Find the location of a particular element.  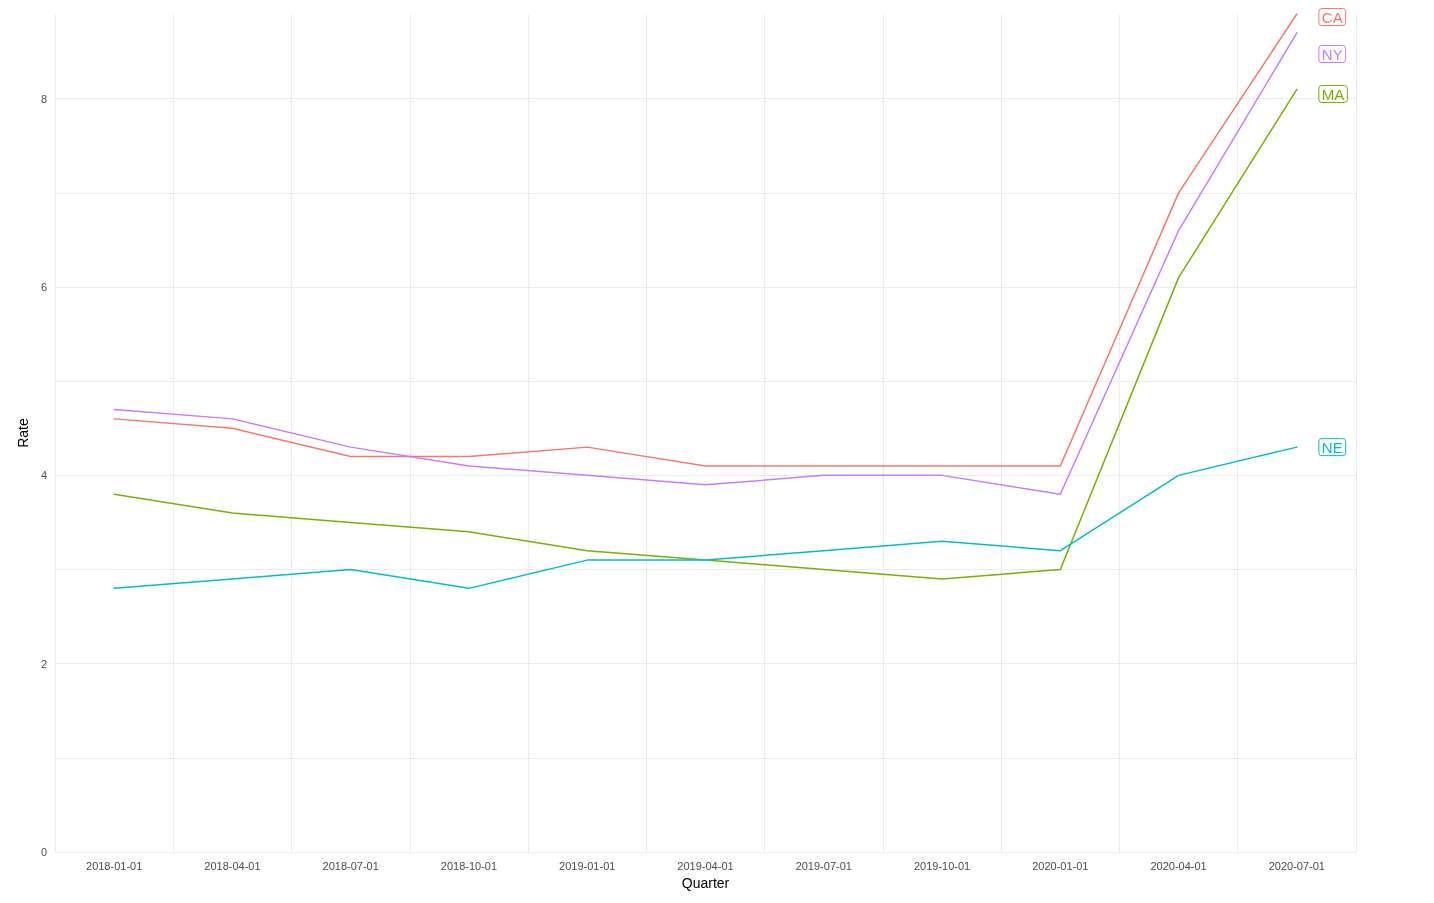

y-tick-label: 4 is located at coordinates (44, 475).